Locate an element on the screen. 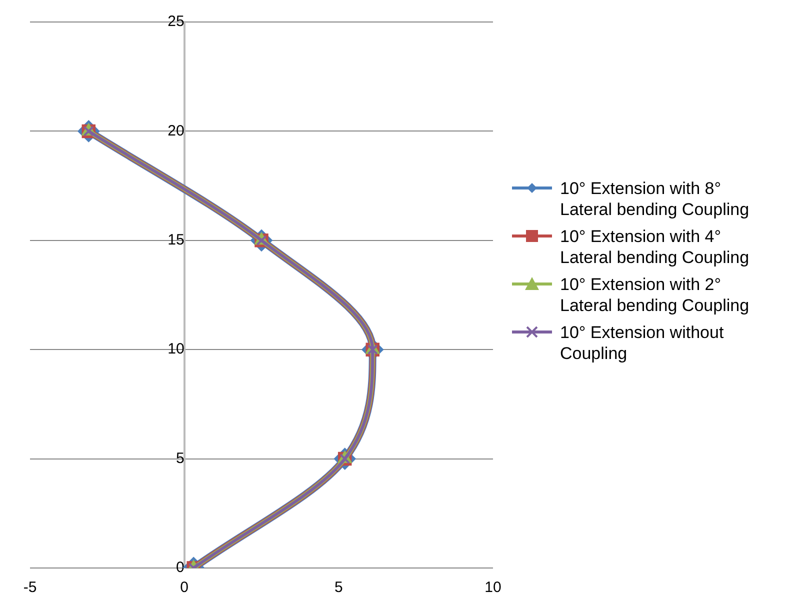 This screenshot has width=805, height=608. y-tick-label: 10 is located at coordinates (176, 349).